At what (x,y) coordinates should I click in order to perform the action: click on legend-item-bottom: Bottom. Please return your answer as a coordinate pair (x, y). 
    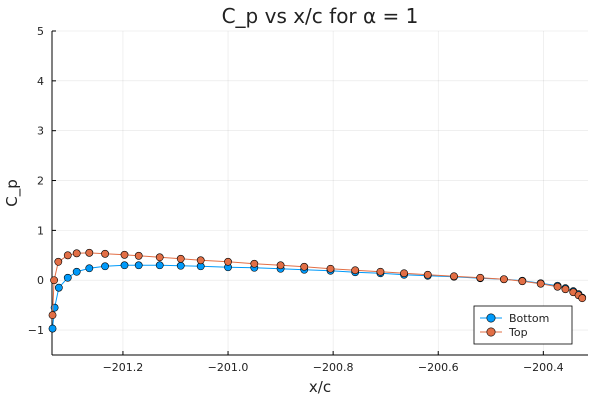
    Looking at the image, I should click on (514, 318).